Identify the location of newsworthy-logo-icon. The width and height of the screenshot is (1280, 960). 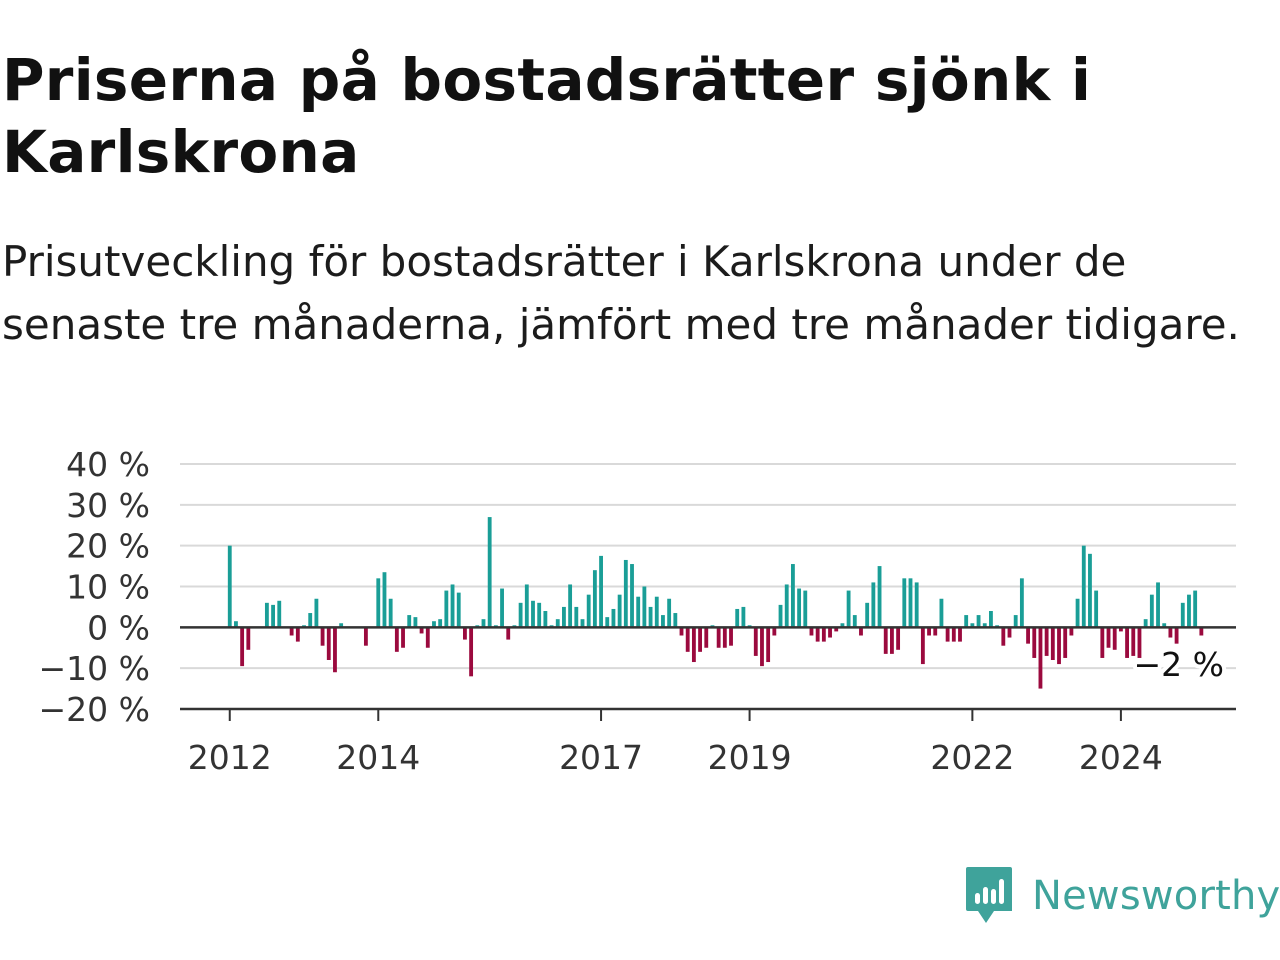
(989, 895).